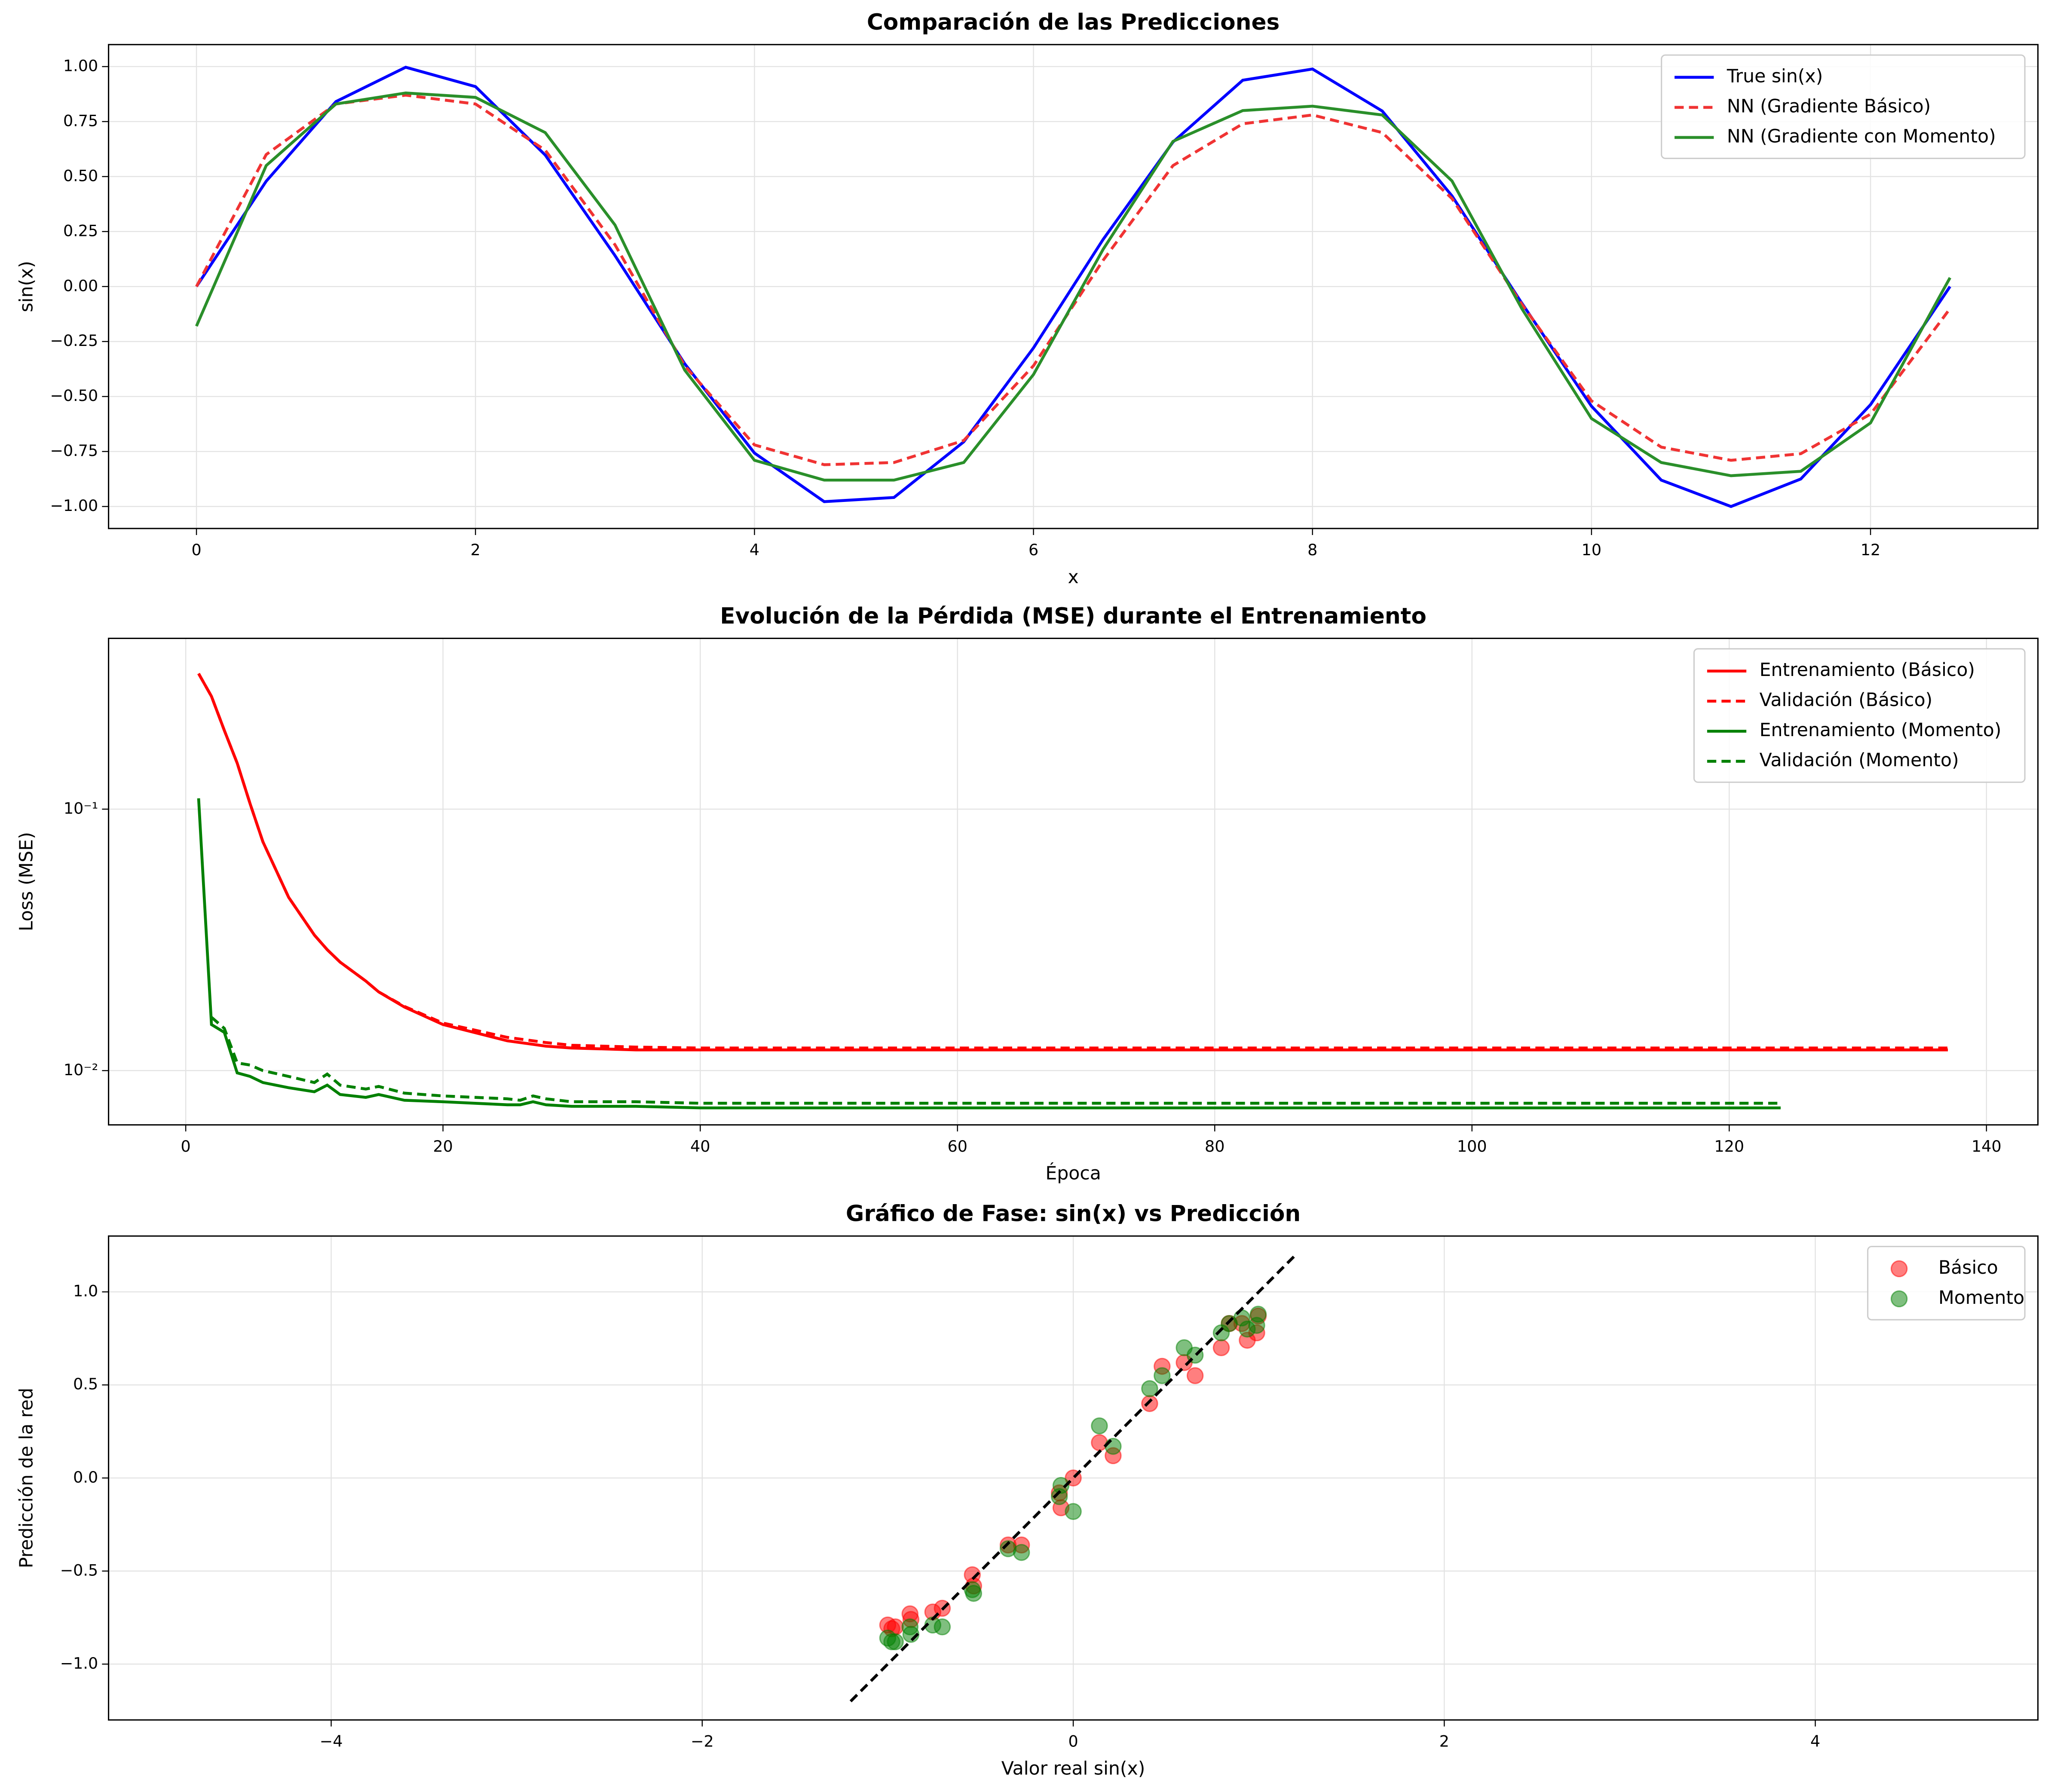 The height and width of the screenshot is (1792, 2051). What do you see at coordinates (1312, 550) in the screenshot?
I see `x-tick-label: 8` at bounding box center [1312, 550].